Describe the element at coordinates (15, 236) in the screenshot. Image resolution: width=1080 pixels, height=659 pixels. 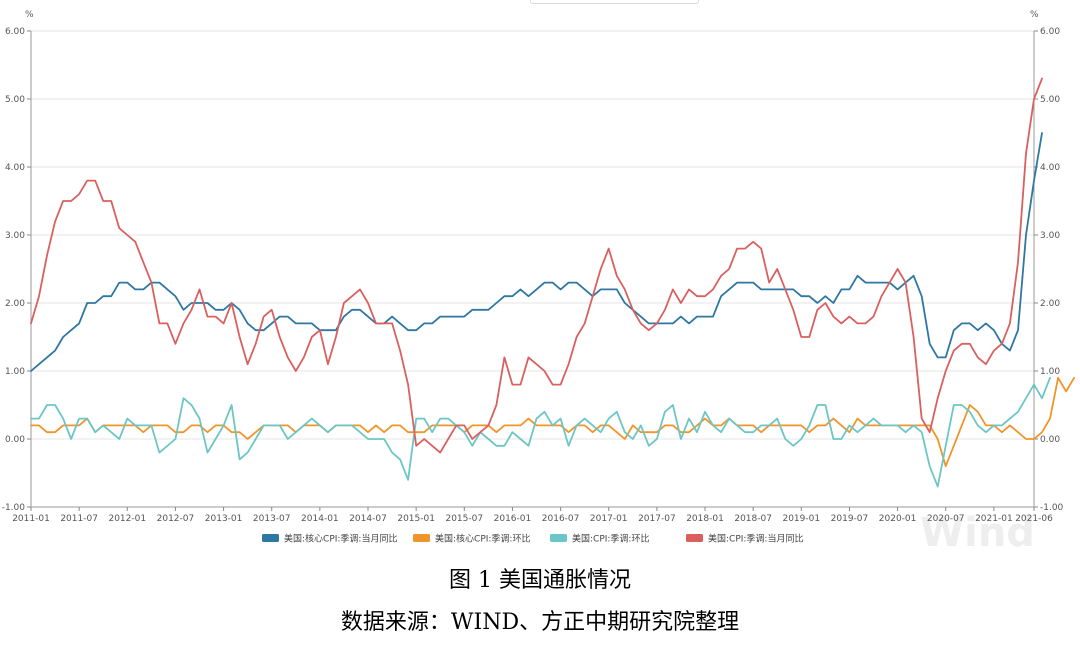
I see `y-tick-label-left: 3.00` at that location.